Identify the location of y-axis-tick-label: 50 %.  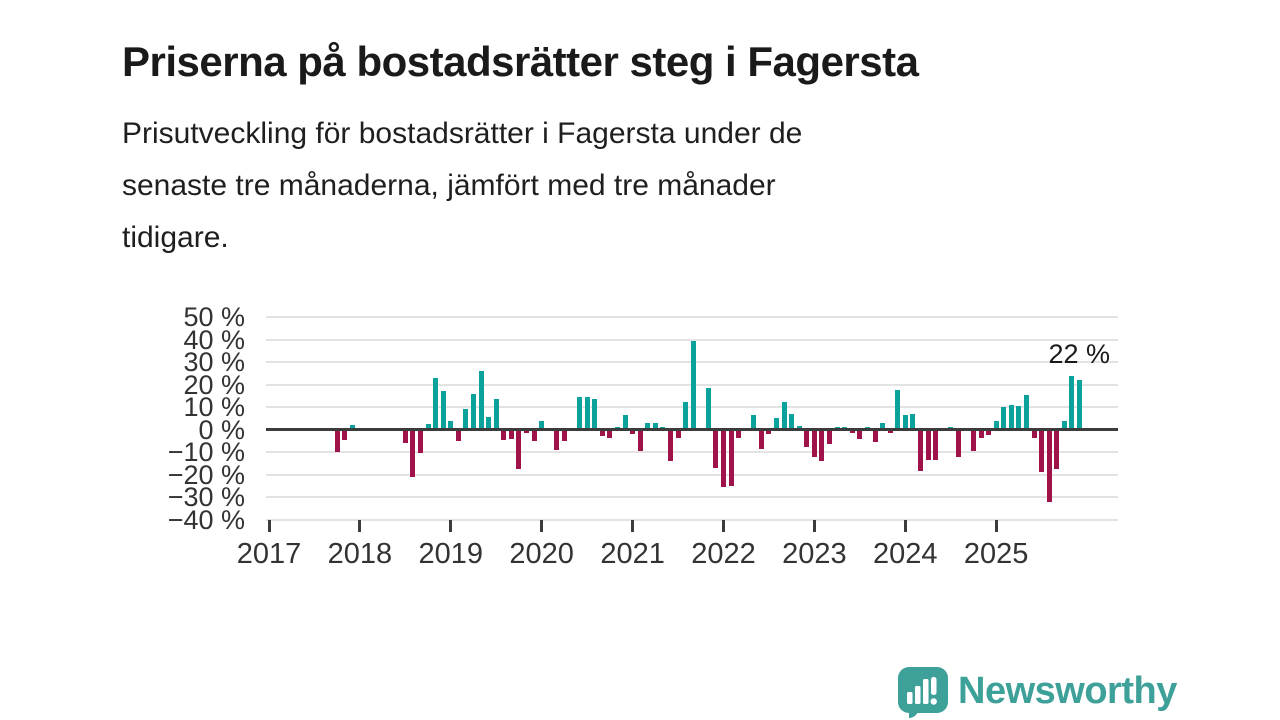
(214, 317).